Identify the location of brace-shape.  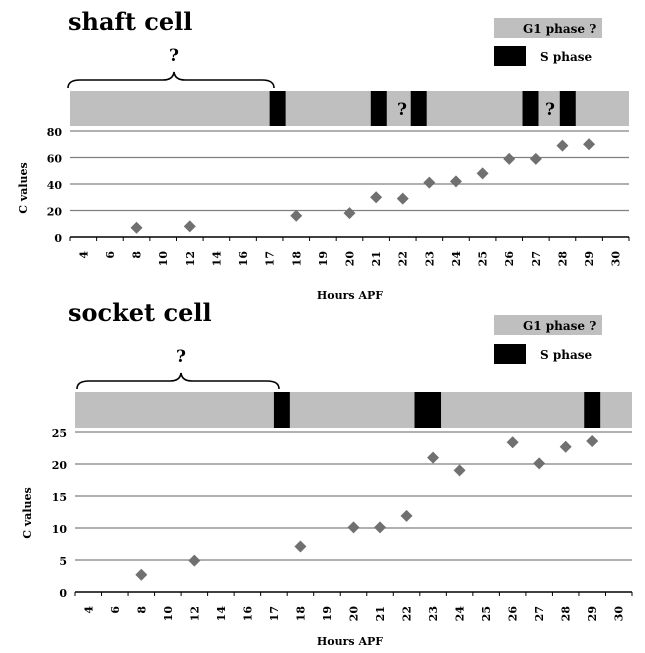
(171, 80).